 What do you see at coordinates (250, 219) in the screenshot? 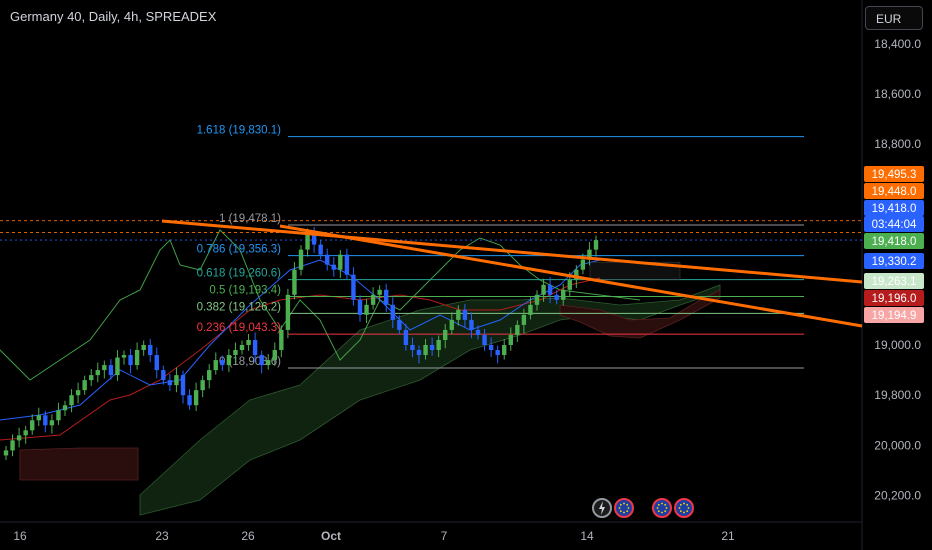
I see `fib-label: 1 (19,478.1)` at bounding box center [250, 219].